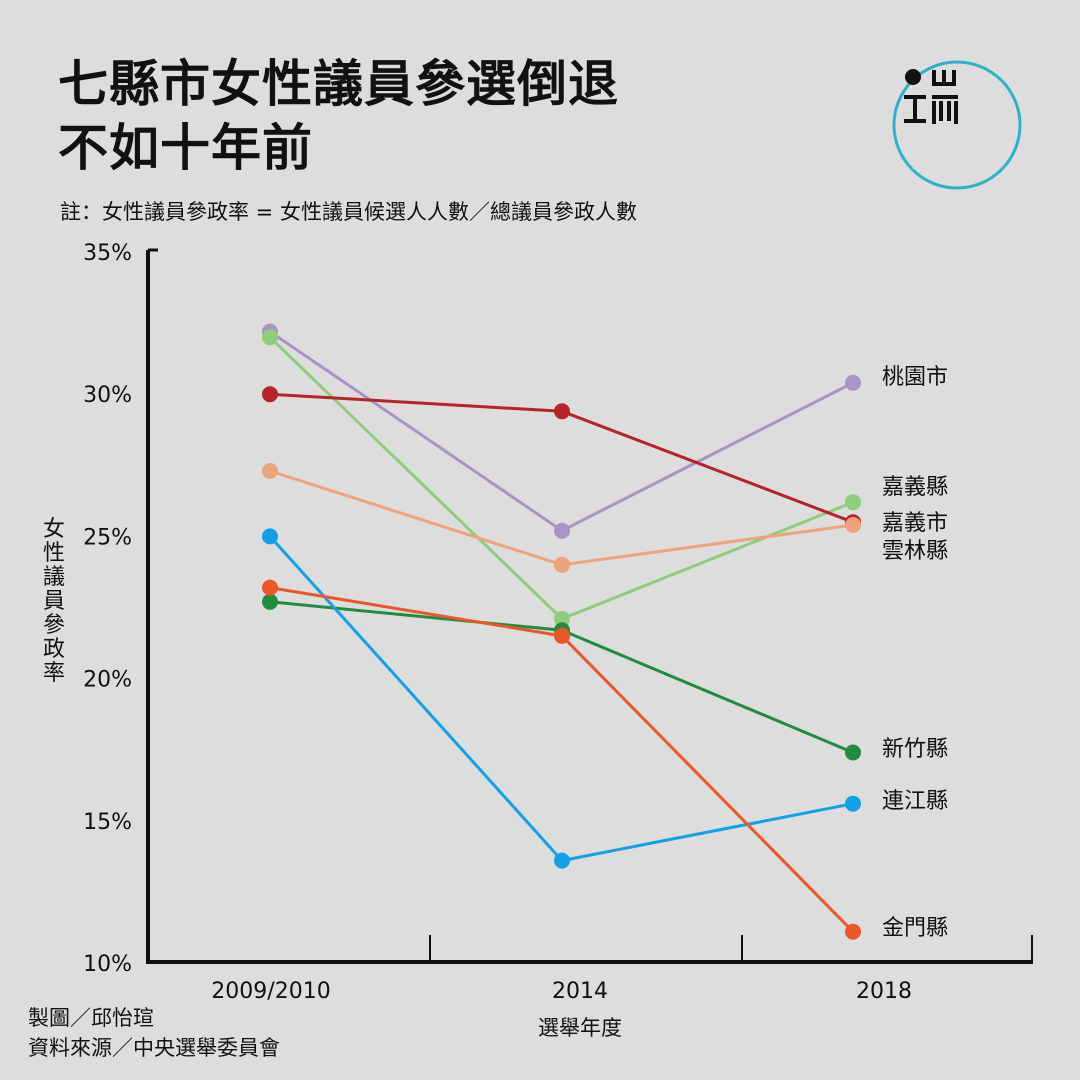 This screenshot has height=1080, width=1080. Describe the element at coordinates (915, 928) in the screenshot. I see `series-label: 金門縣` at that location.